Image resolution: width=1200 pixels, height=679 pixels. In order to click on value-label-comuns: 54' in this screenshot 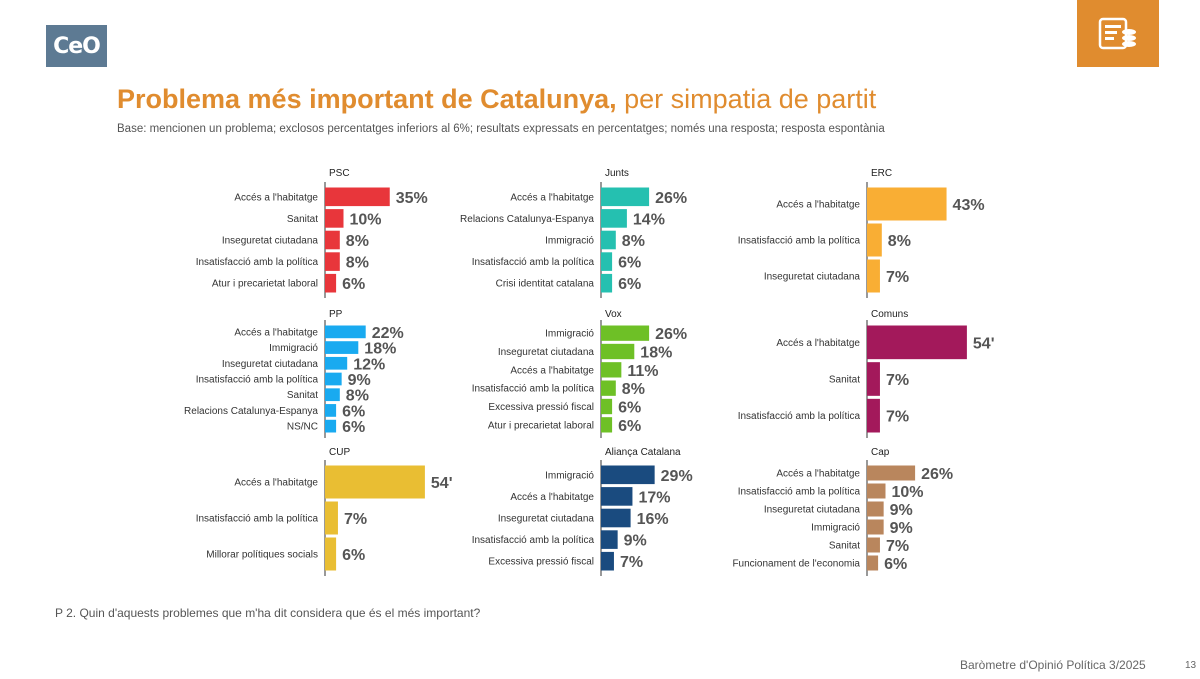, I will do `click(984, 343)`.